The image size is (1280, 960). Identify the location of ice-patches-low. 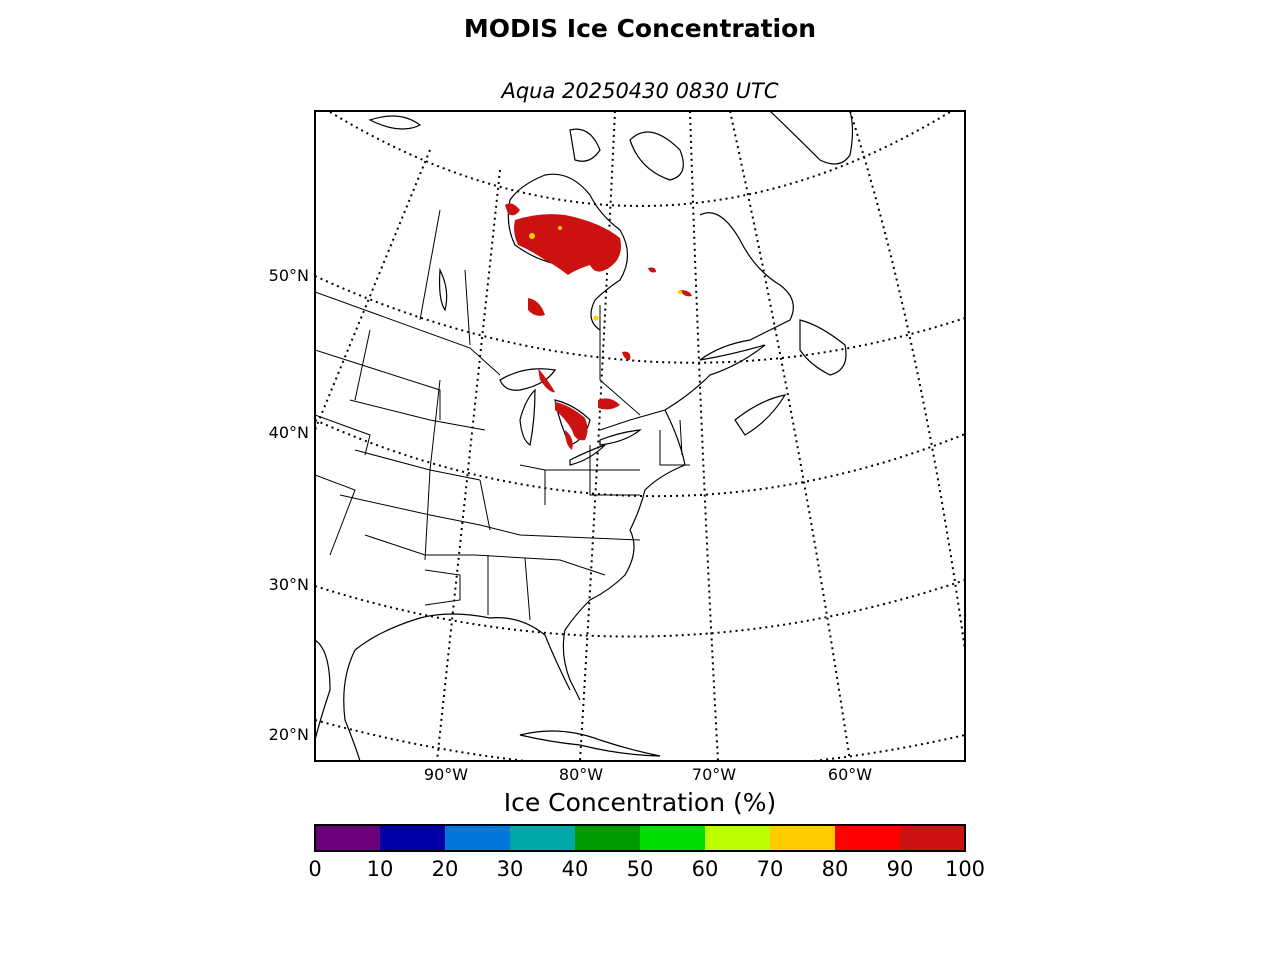
(605, 273).